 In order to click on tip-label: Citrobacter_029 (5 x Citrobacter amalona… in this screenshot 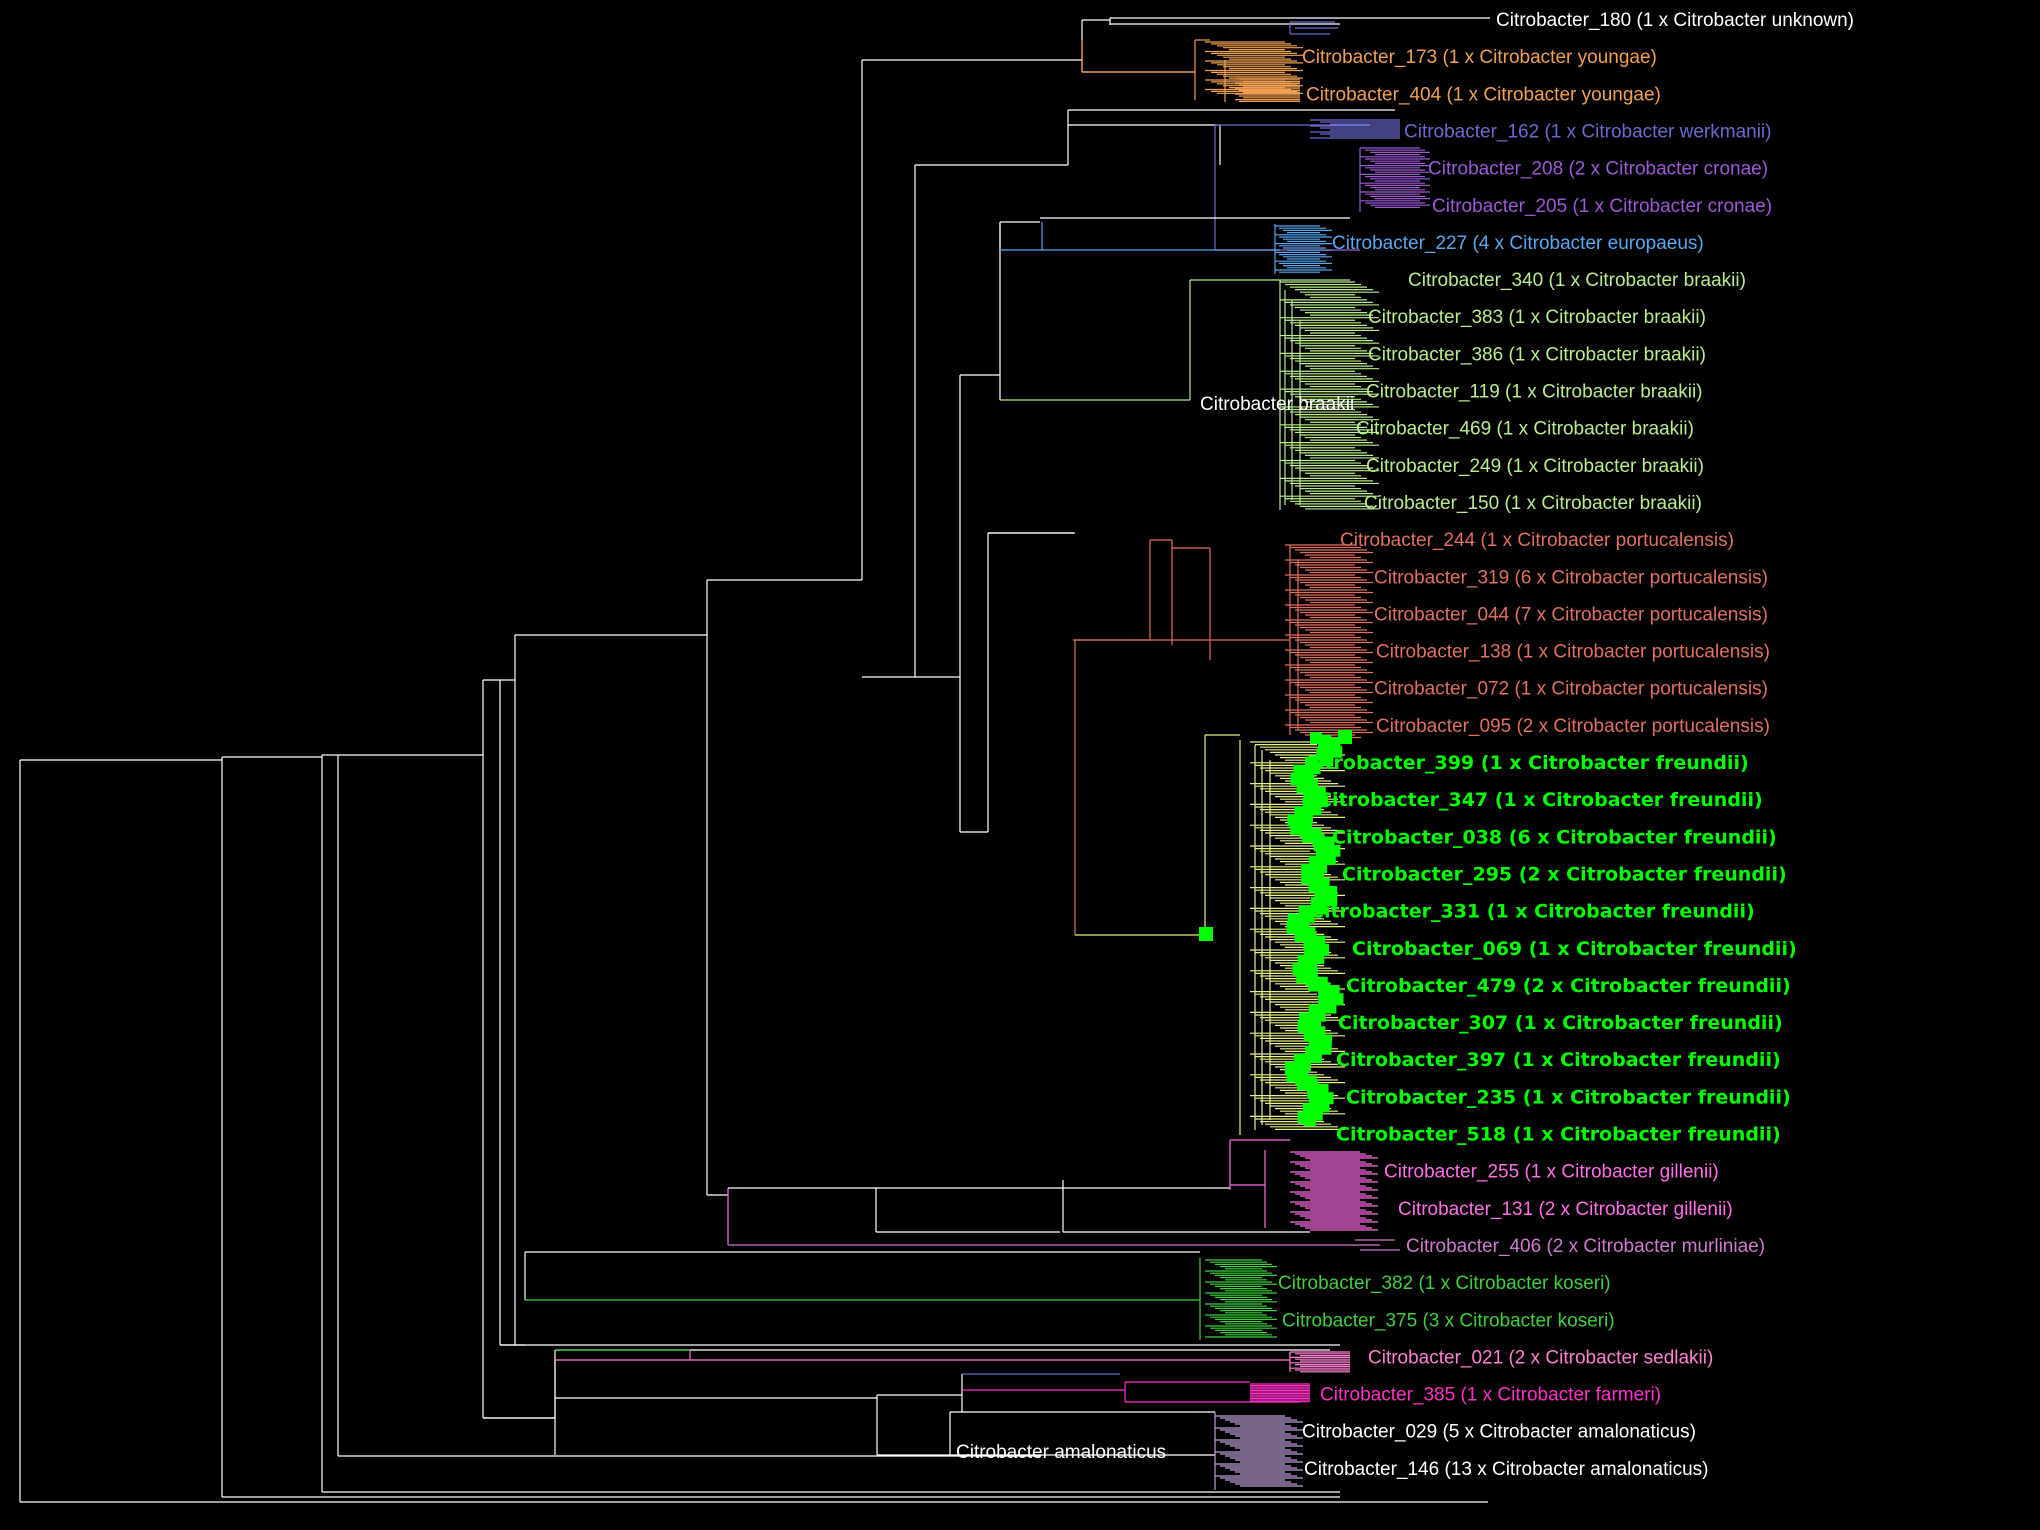, I will do `click(1499, 1432)`.